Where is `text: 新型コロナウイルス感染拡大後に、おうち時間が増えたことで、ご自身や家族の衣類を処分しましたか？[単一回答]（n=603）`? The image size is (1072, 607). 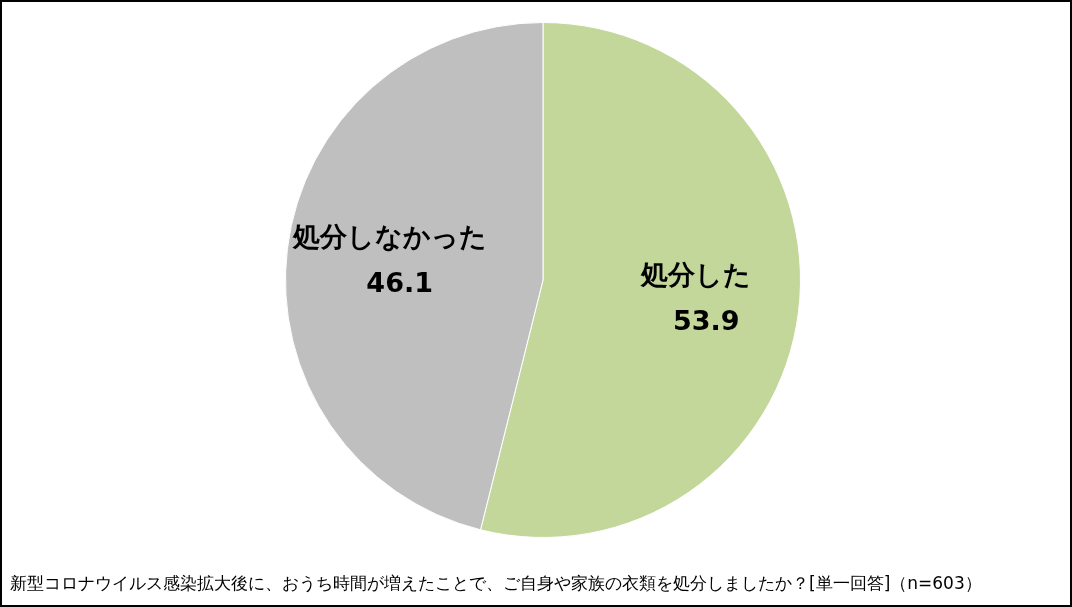
text: 新型コロナウイルス感染拡大後に、おうち時間が増えたことで、ご自身や家族の衣類を処分しましたか？[単一回答]（n=603） is located at coordinates (496, 583).